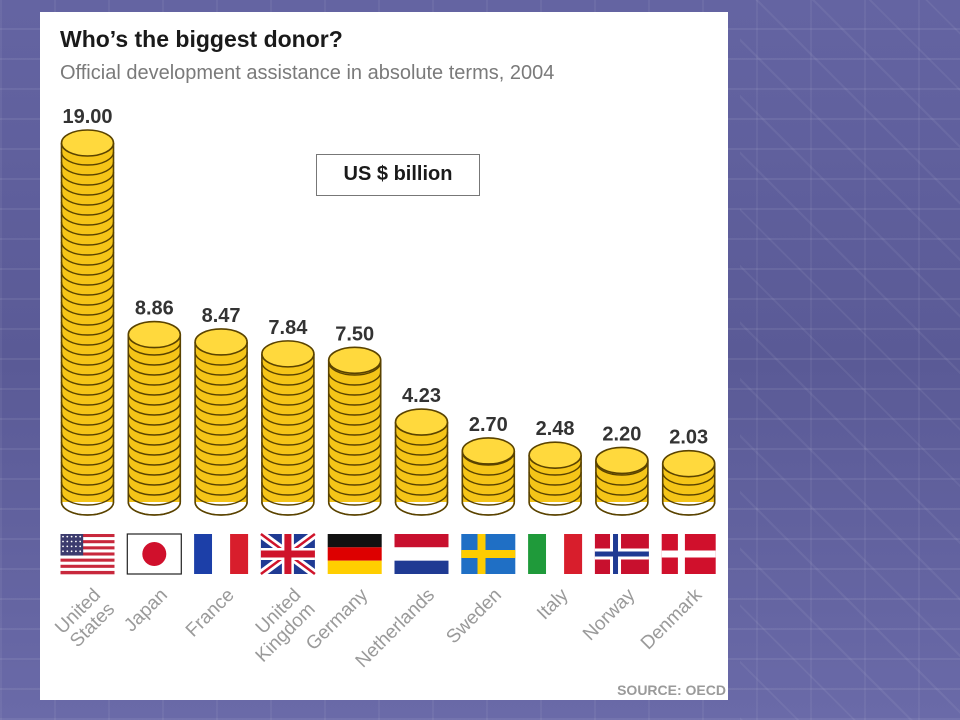 This screenshot has height=720, width=960. Describe the element at coordinates (555, 554) in the screenshot. I see `italy-flag-icon` at that location.